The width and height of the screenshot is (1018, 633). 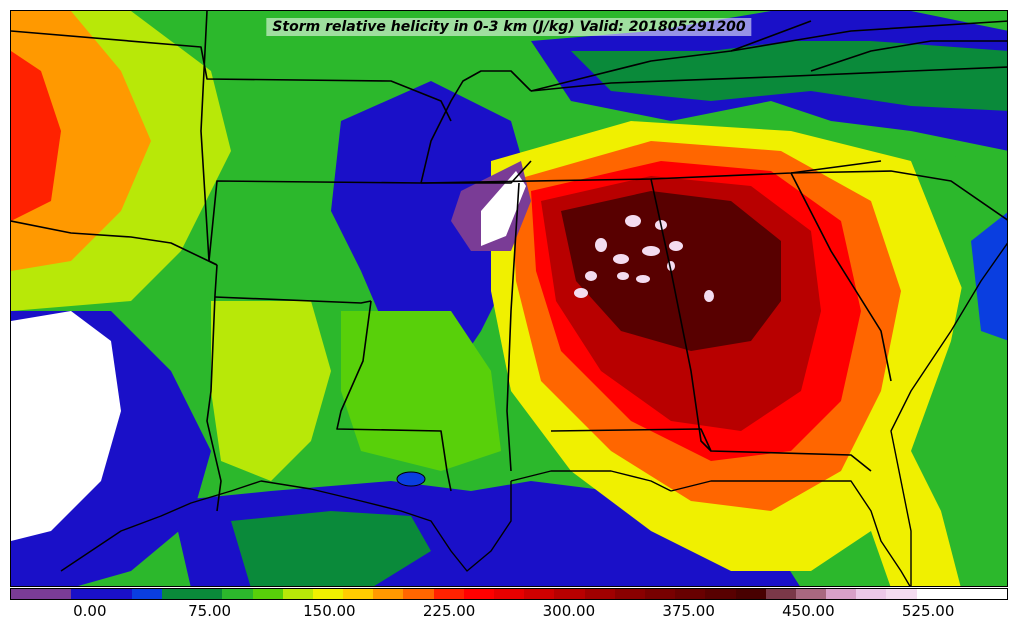 What do you see at coordinates (908, 56) in the screenshot?
I see `border-va-nc` at bounding box center [908, 56].